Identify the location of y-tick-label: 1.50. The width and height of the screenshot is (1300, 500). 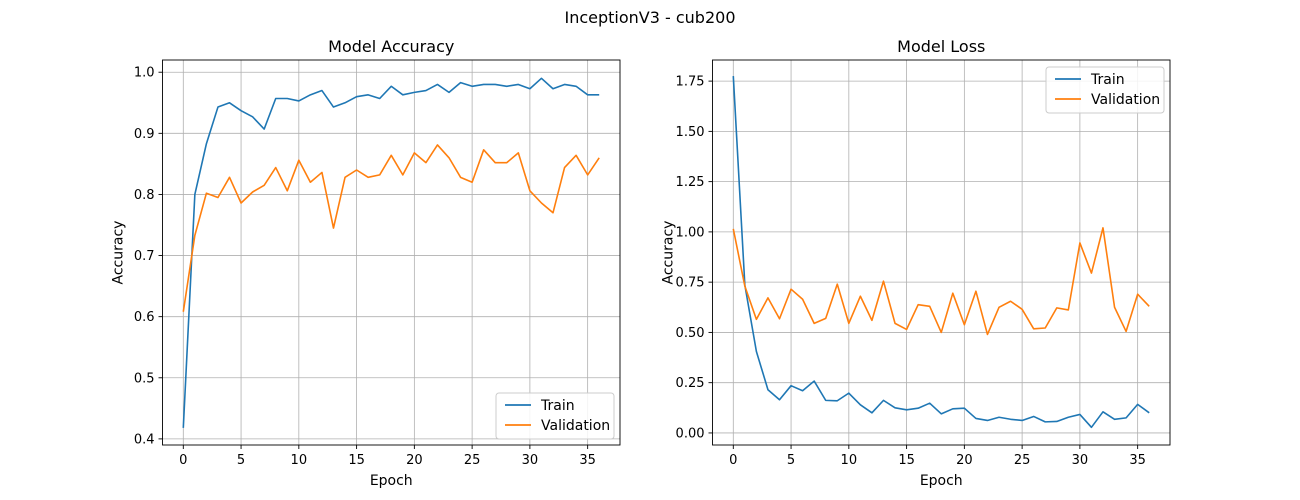
(690, 132).